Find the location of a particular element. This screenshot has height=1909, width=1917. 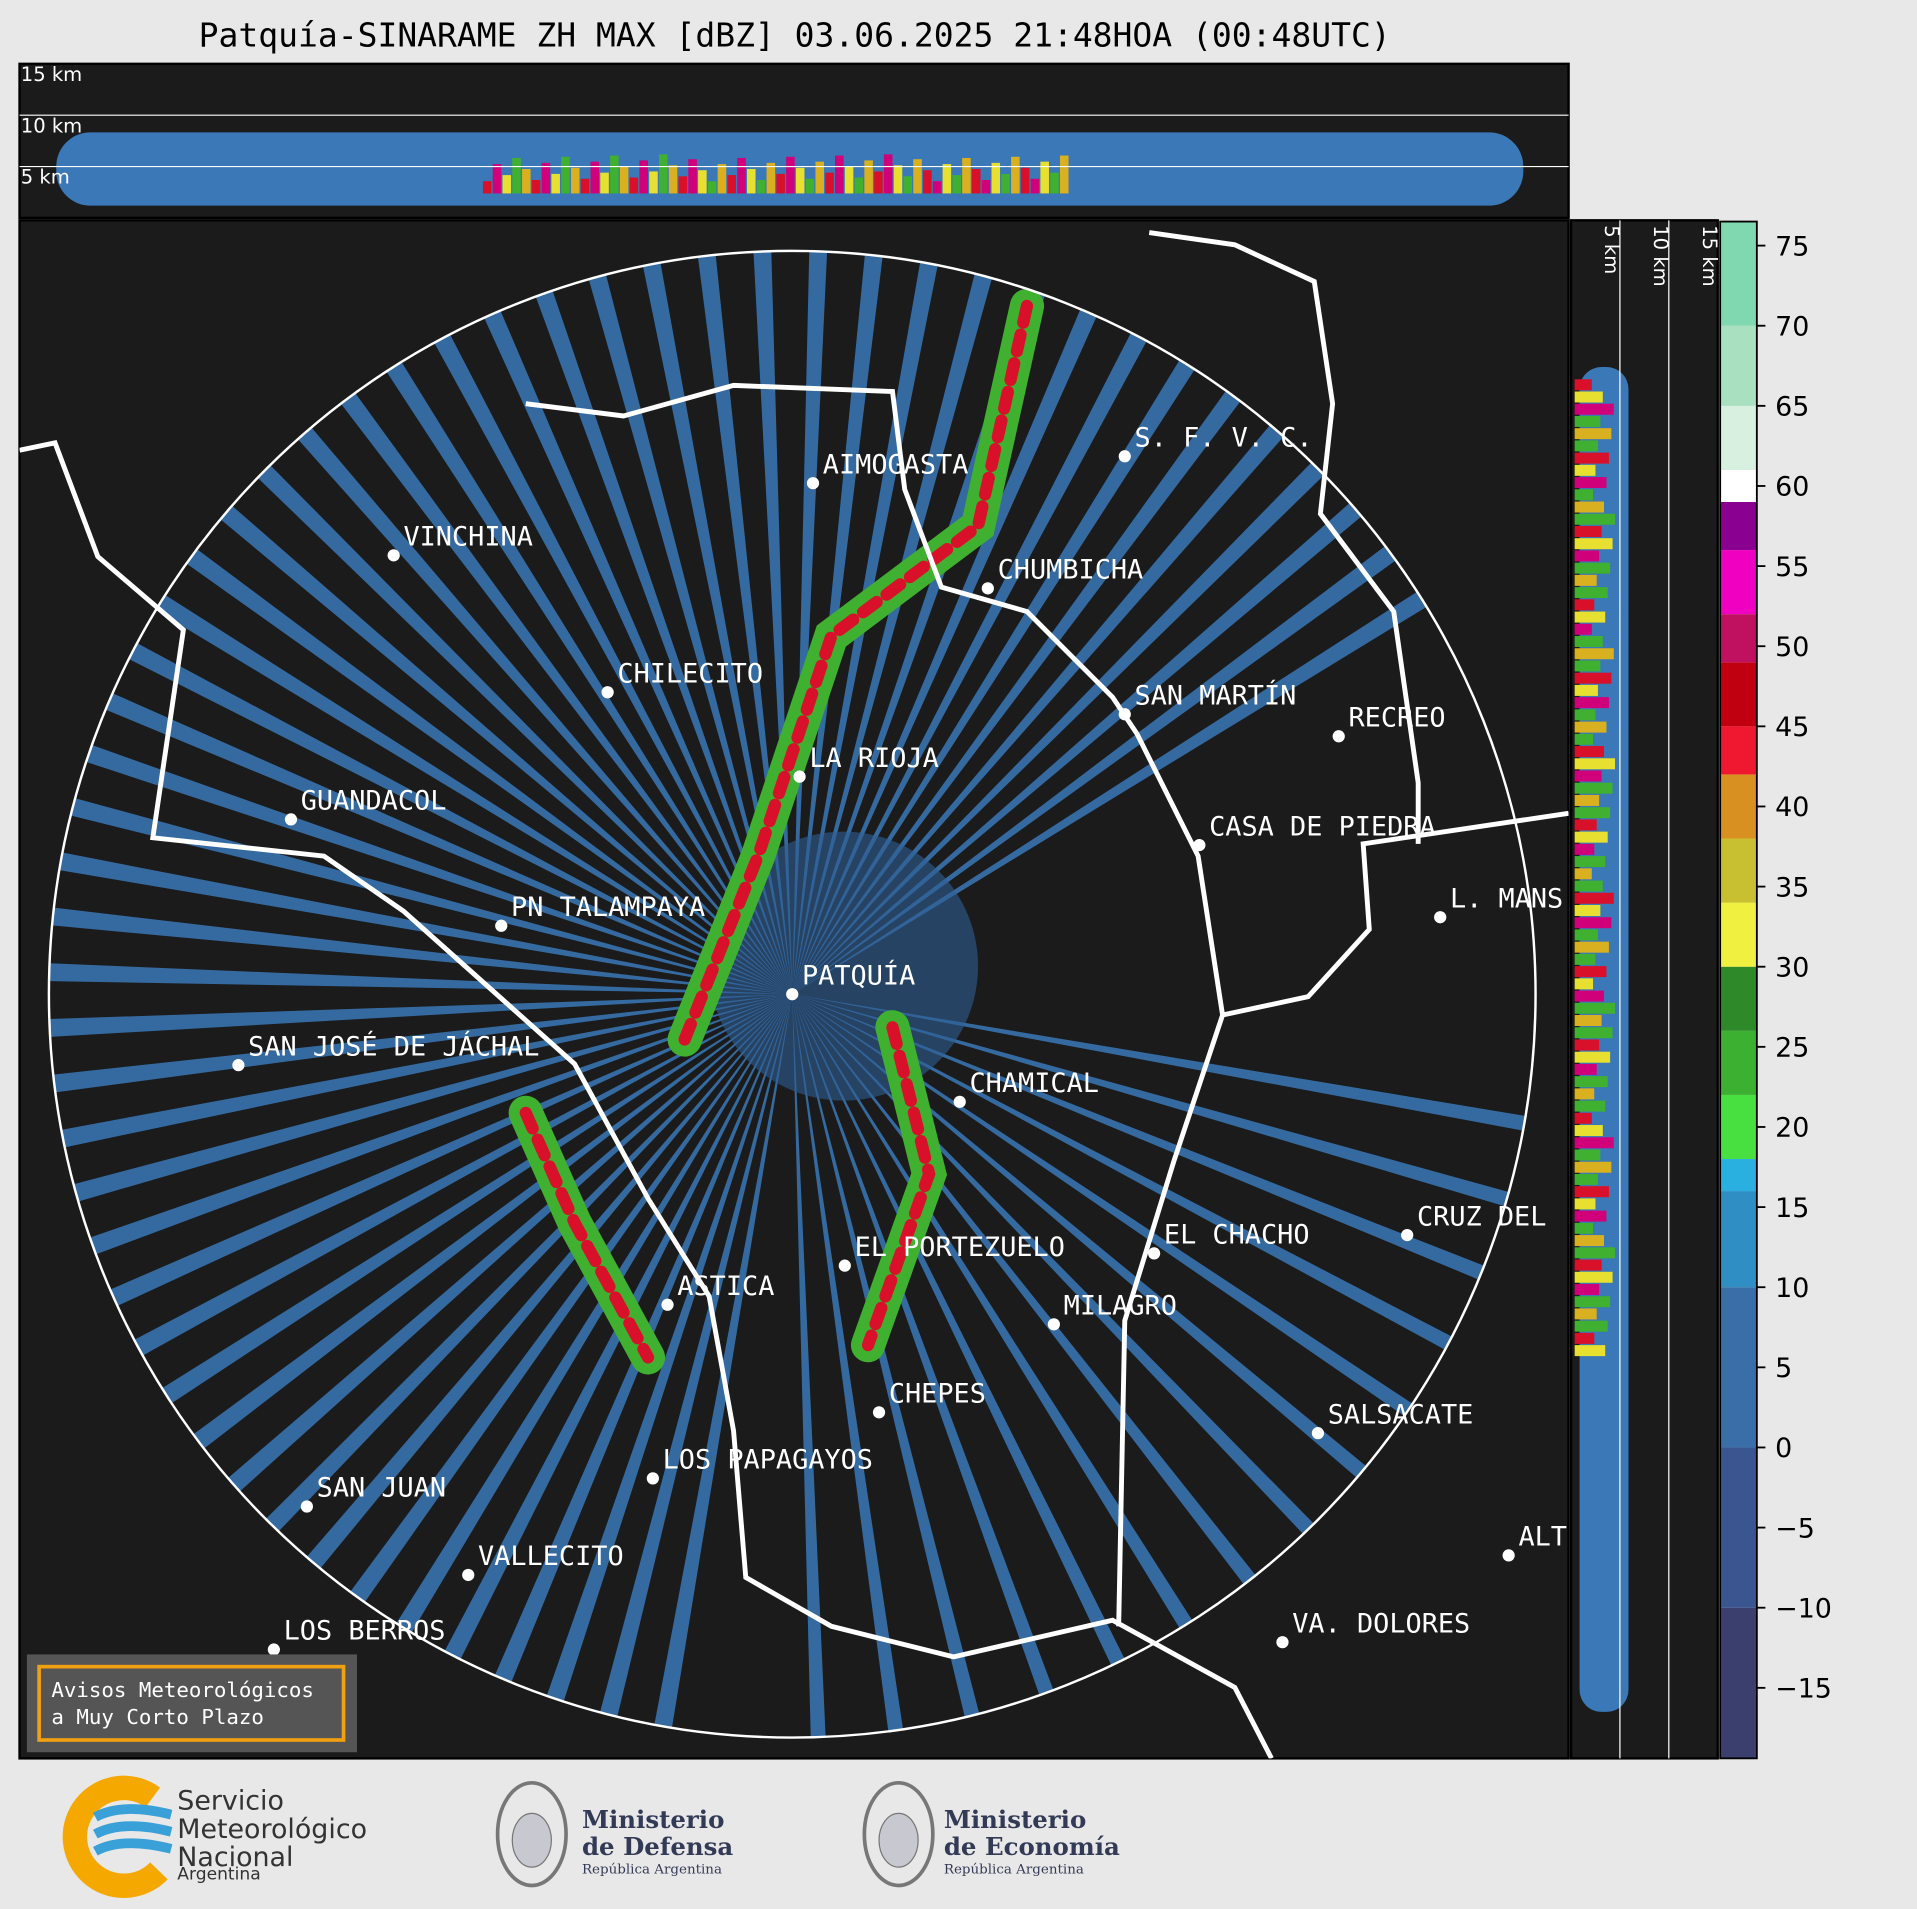

colorbar-tick-label: 5 is located at coordinates (1783, 1368).